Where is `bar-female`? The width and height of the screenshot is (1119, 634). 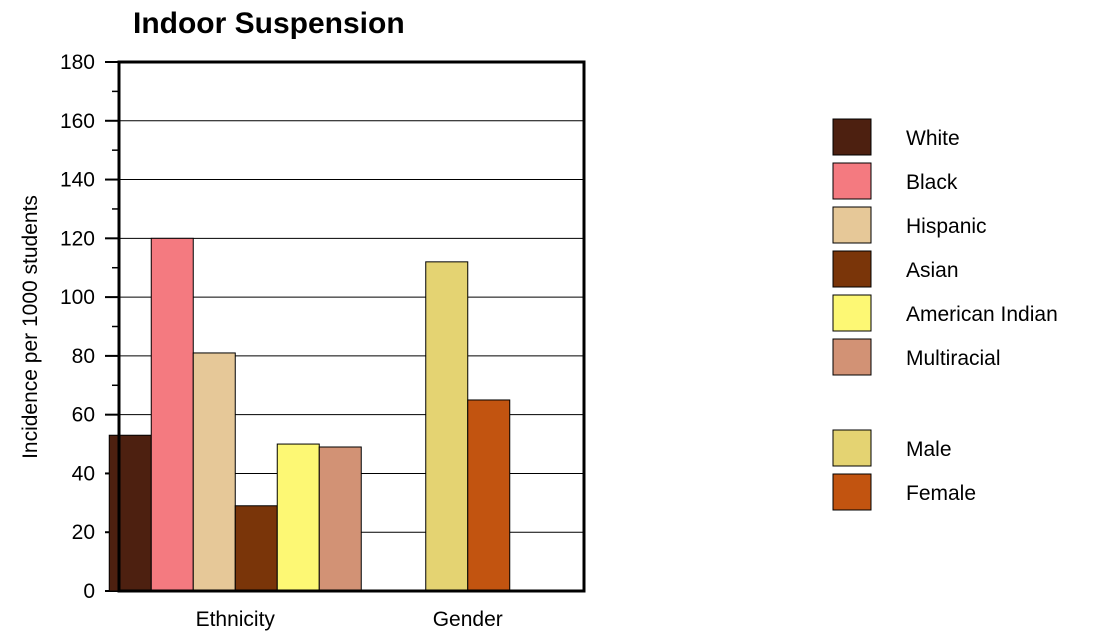
bar-female is located at coordinates (489, 495).